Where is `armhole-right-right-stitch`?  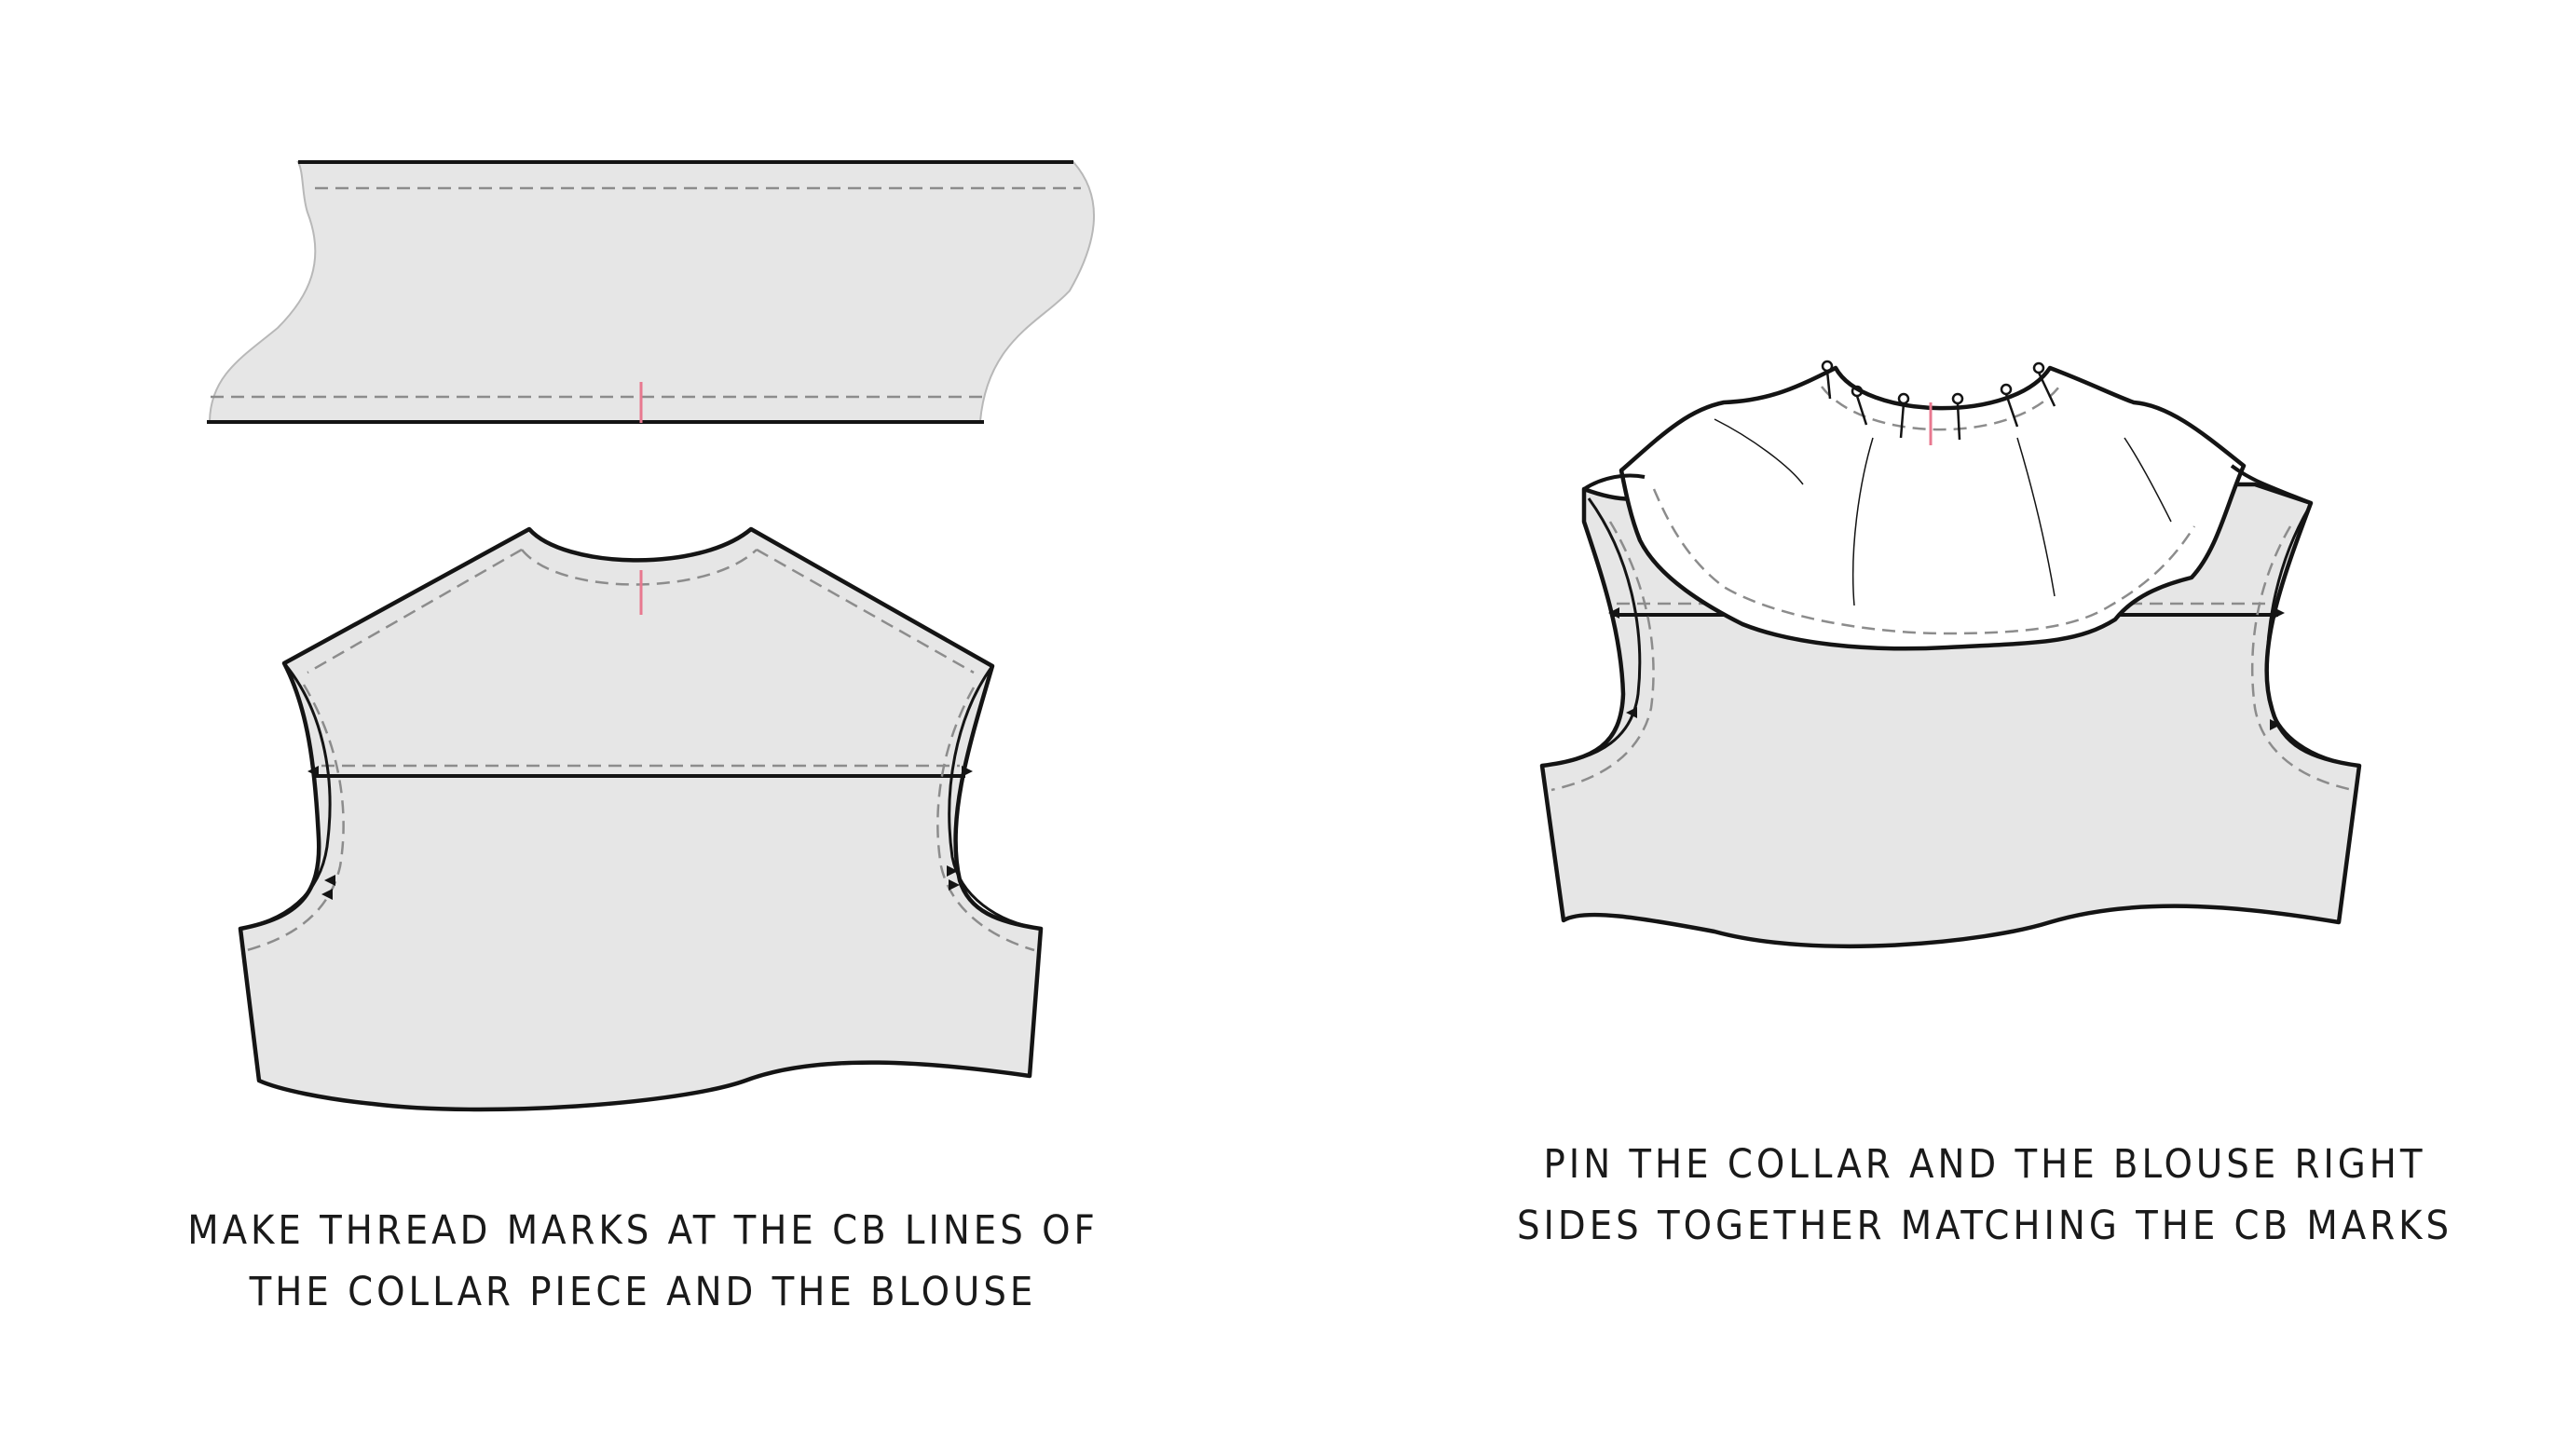
armhole-right-right-stitch is located at coordinates (2302, 658).